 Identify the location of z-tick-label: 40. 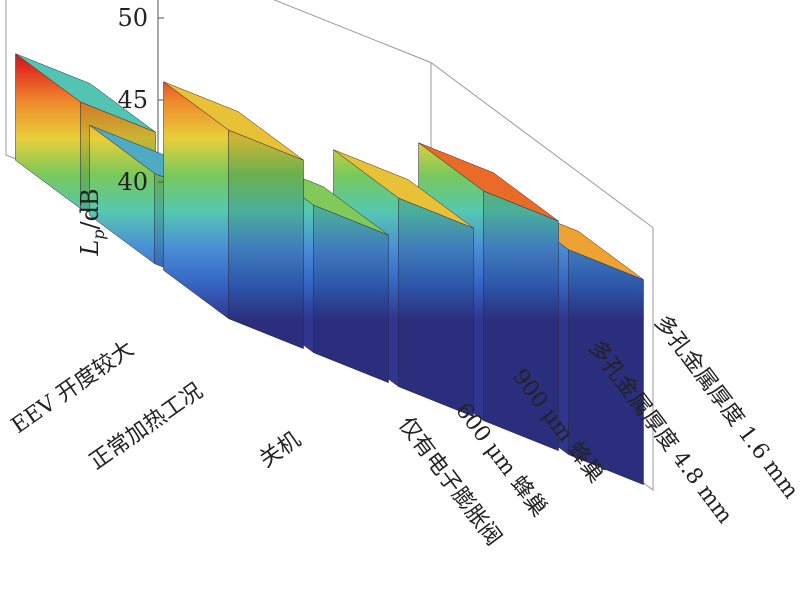
(132, 182).